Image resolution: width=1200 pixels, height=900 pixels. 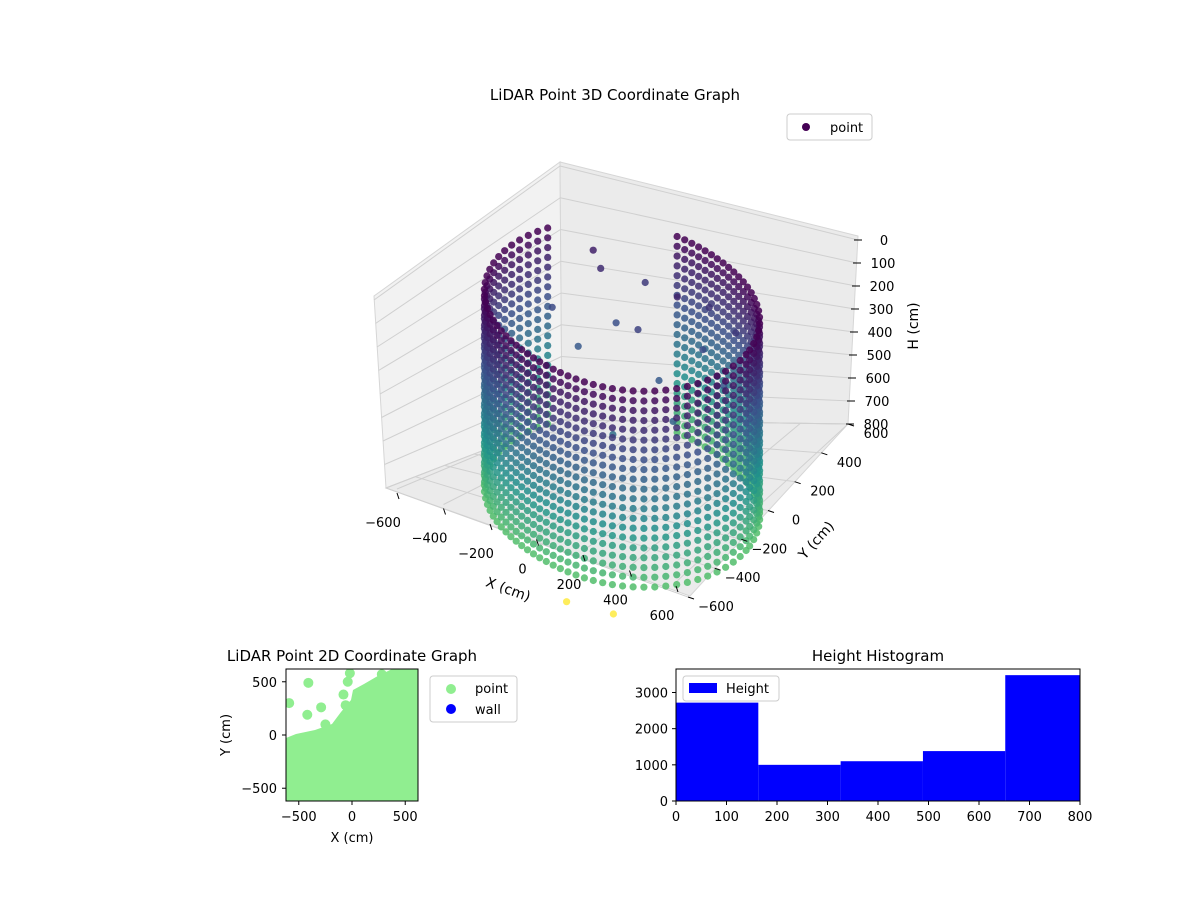 I want to click on hist-y-tick-label: 1000, so click(x=651, y=766).